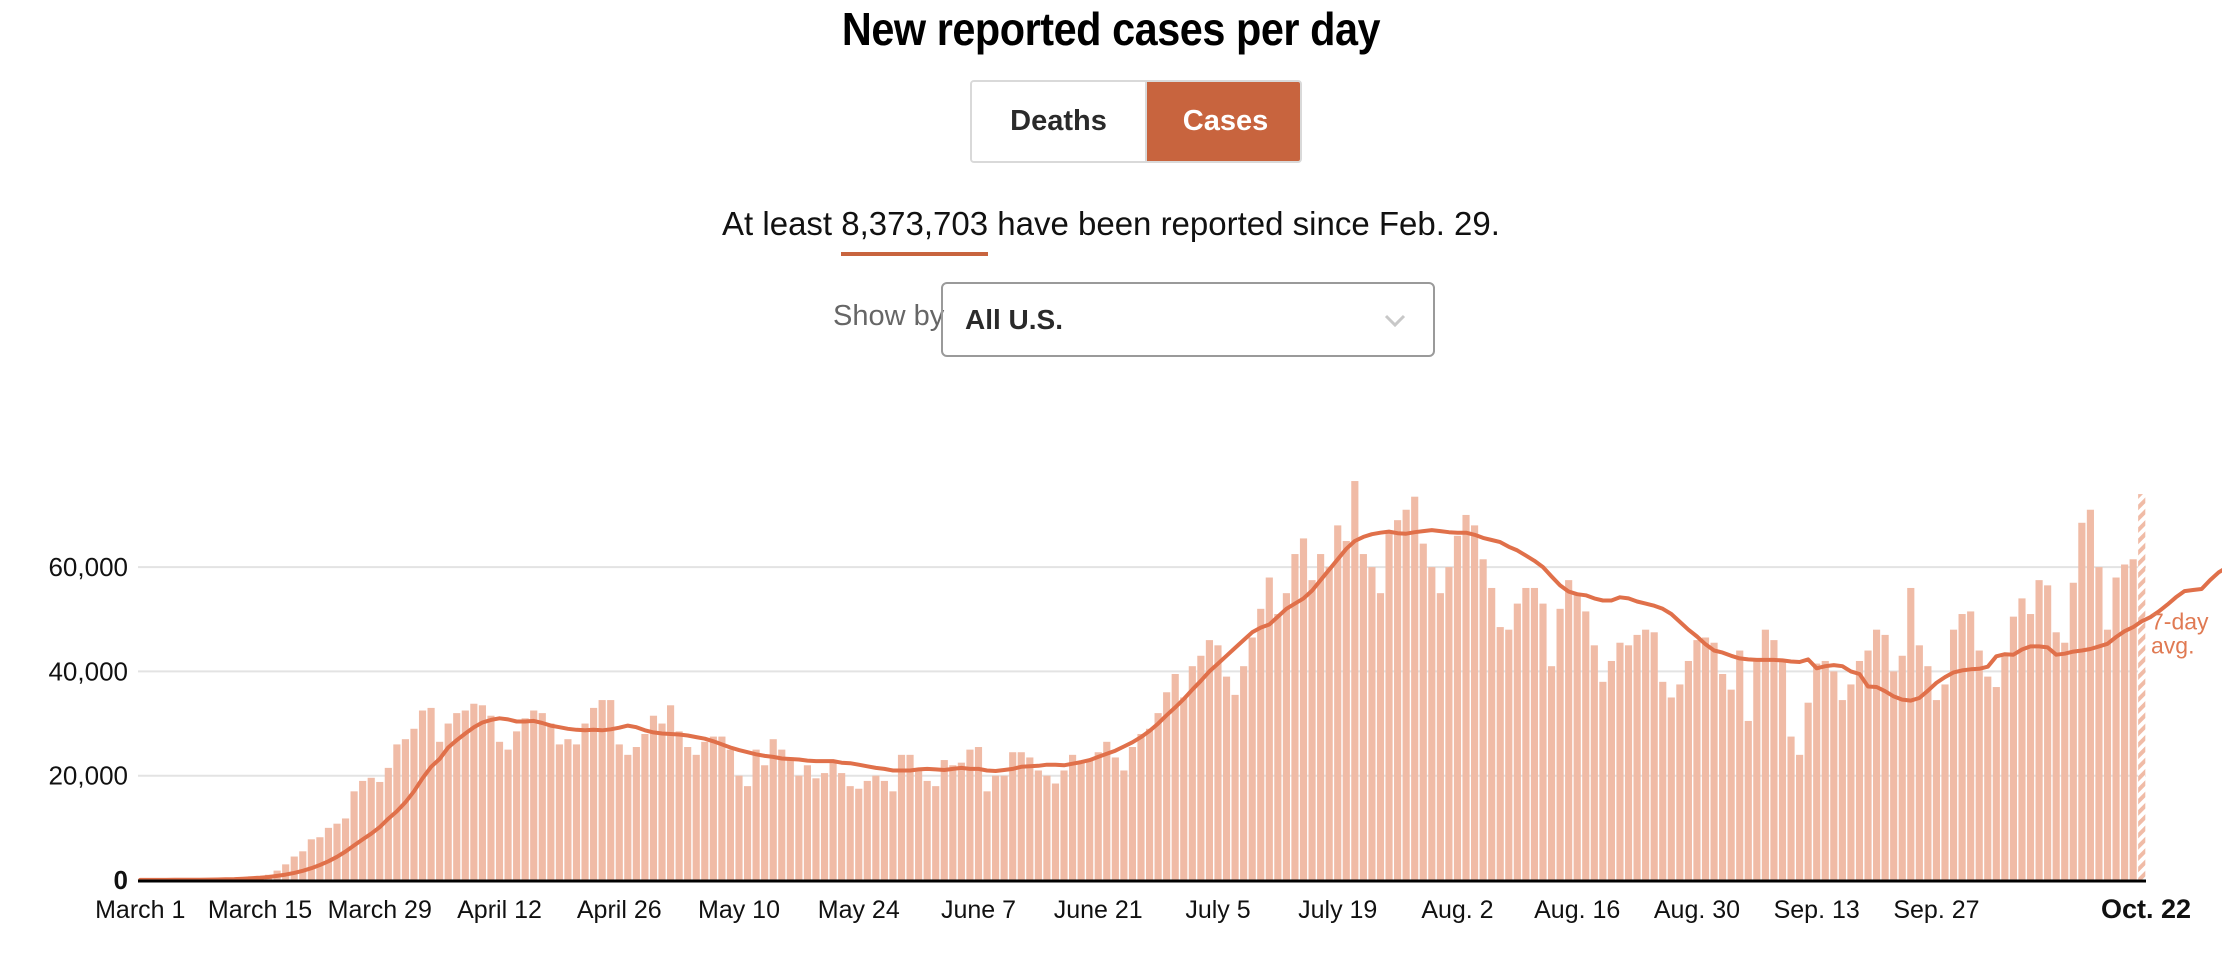  I want to click on x-tick-label: May 24, so click(859, 910).